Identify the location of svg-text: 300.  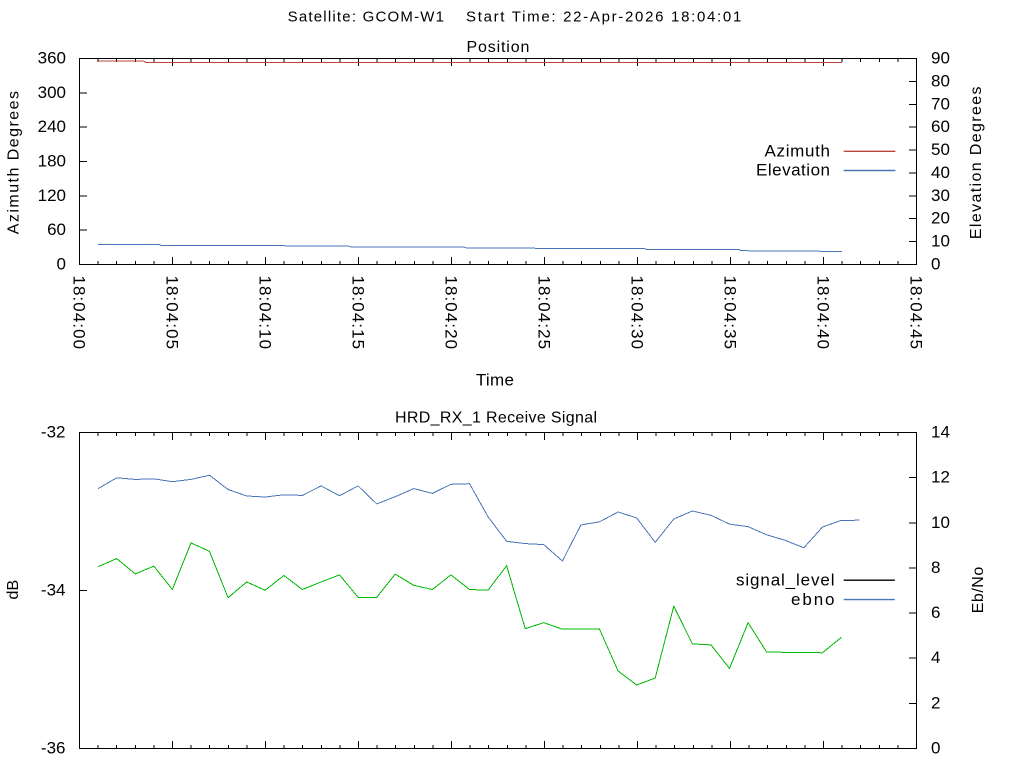
(52, 92).